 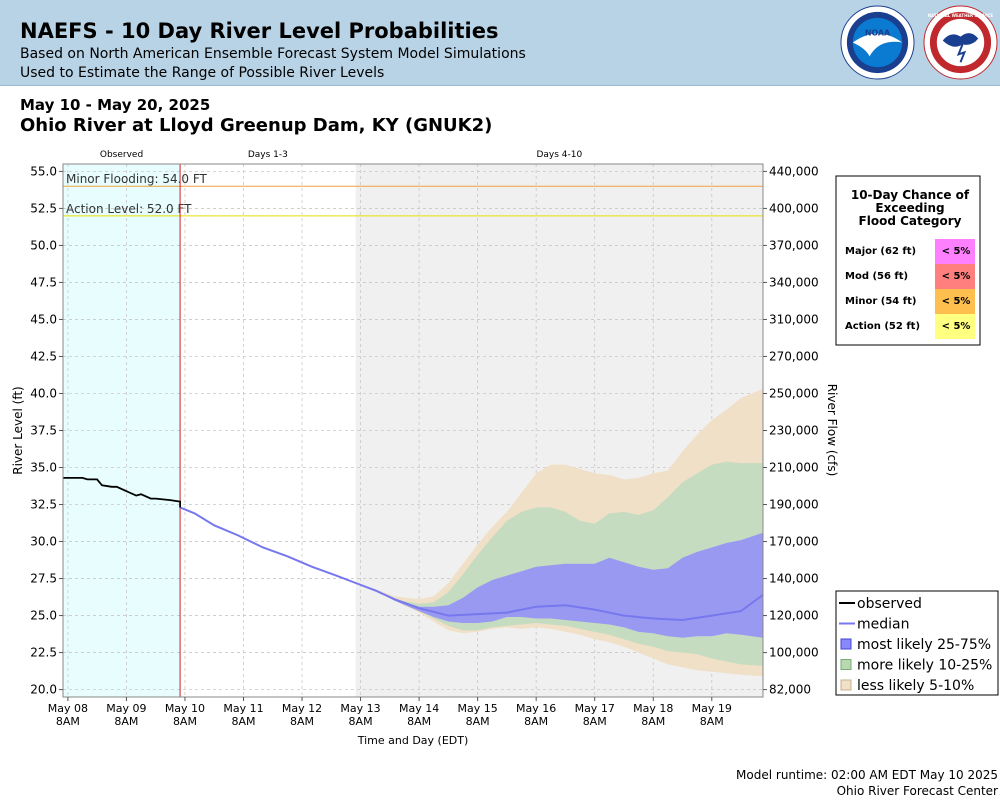 I want to click on forecast-center: Ohio River Forecast Center, so click(x=917, y=791).